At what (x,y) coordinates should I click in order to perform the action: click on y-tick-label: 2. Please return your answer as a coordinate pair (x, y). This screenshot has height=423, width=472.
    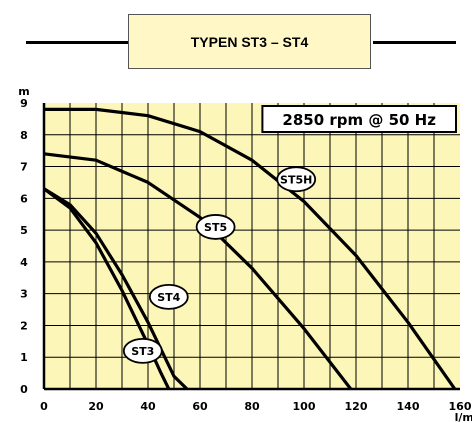
    Looking at the image, I should click on (24, 325).